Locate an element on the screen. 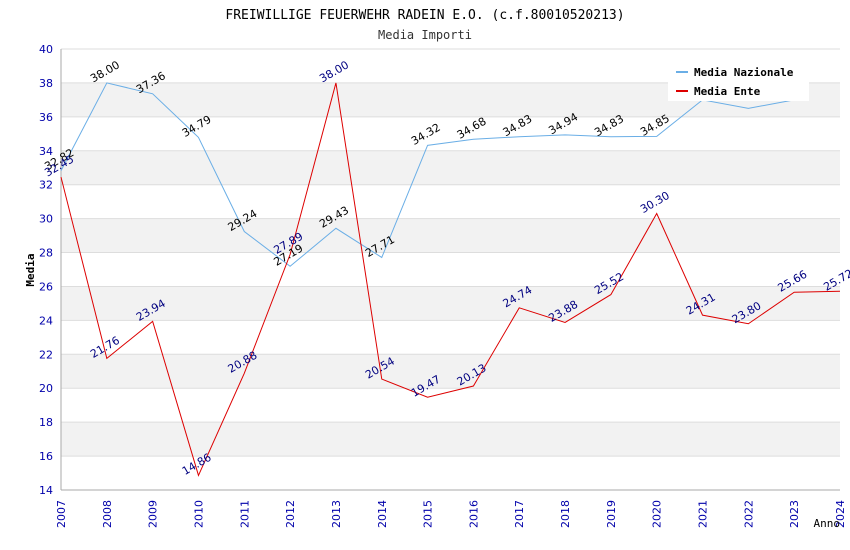 This screenshot has width=850, height=550. x-tick-label: 2015 is located at coordinates (428, 514).